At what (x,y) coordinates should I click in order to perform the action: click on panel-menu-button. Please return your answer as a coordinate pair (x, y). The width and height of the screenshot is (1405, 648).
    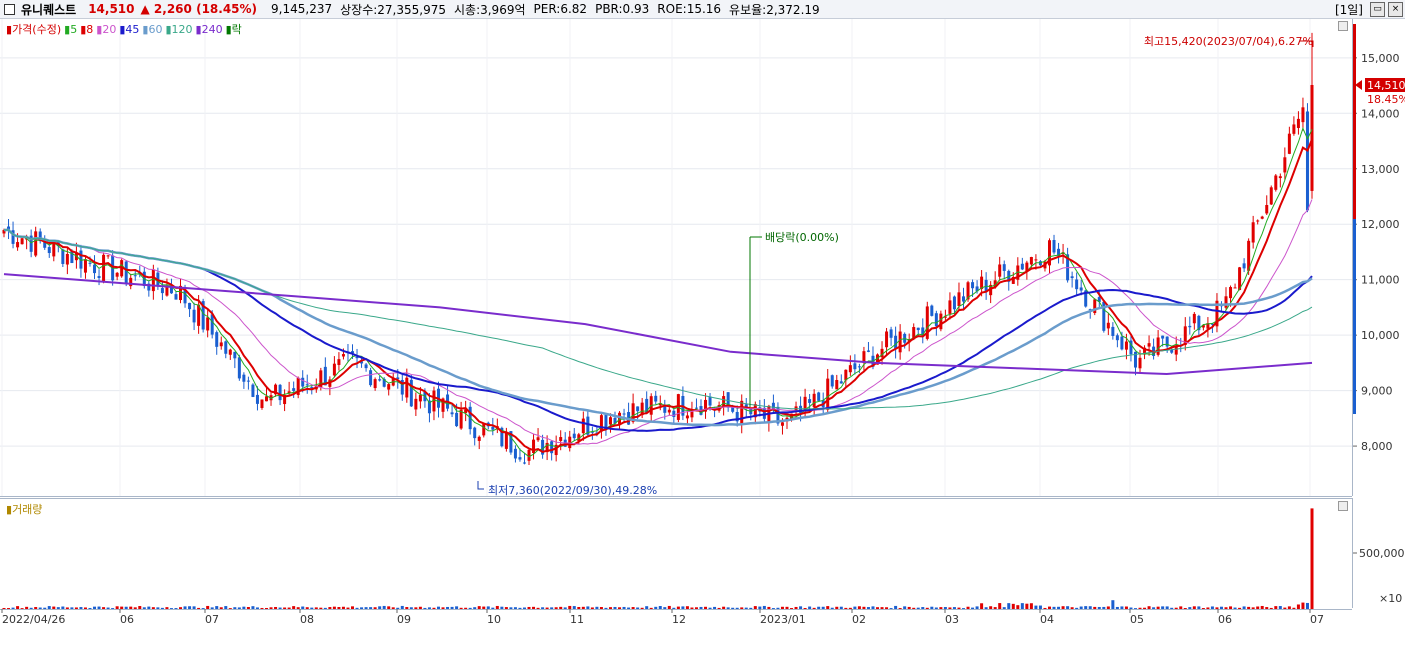
    Looking at the image, I should click on (1343, 26).